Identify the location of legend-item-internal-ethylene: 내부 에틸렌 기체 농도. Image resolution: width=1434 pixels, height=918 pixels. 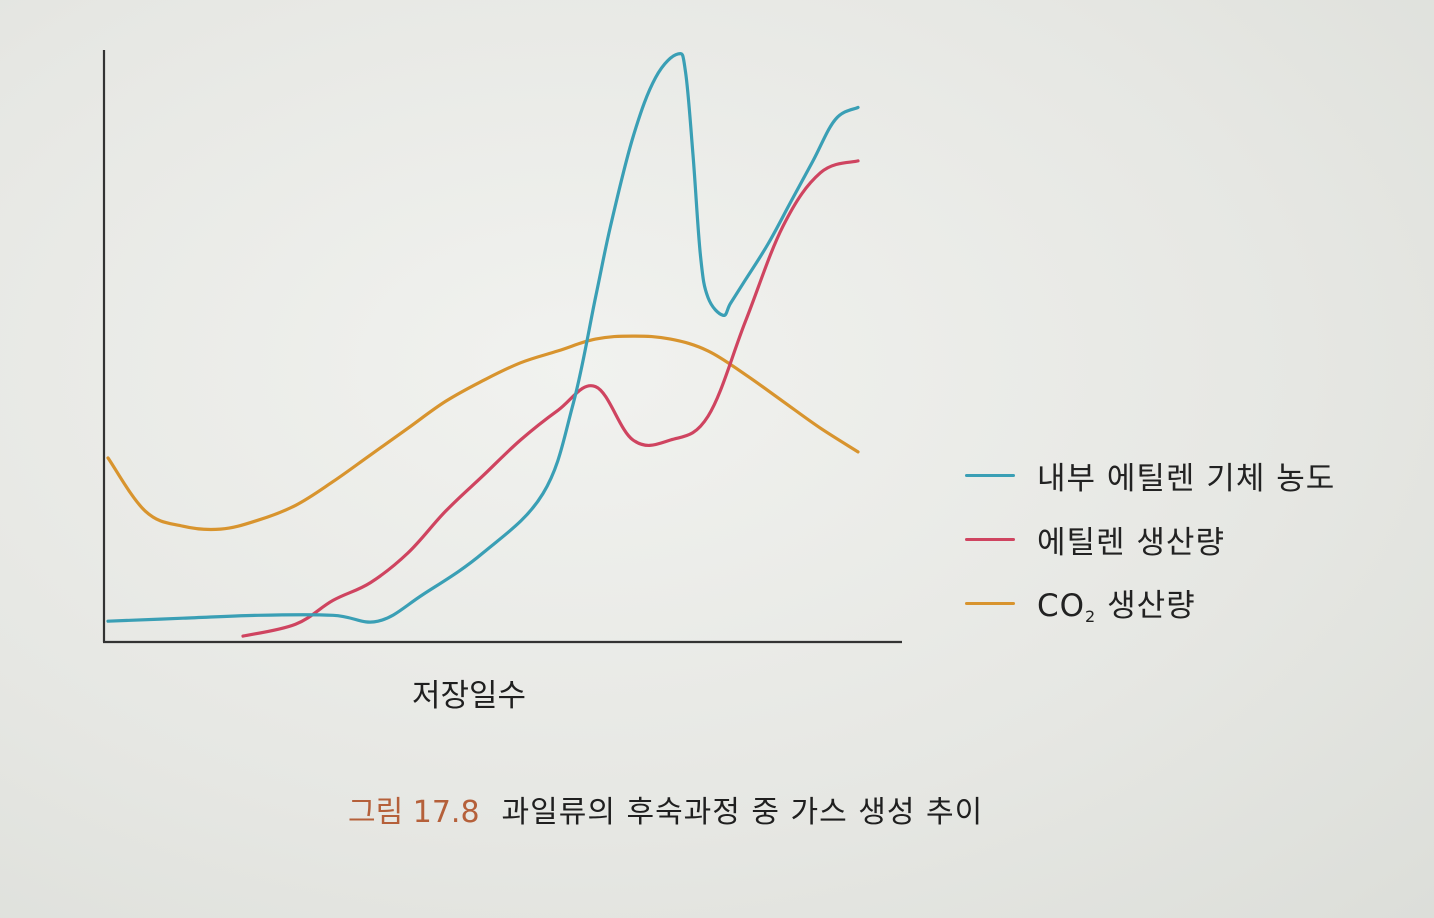
(1150, 475).